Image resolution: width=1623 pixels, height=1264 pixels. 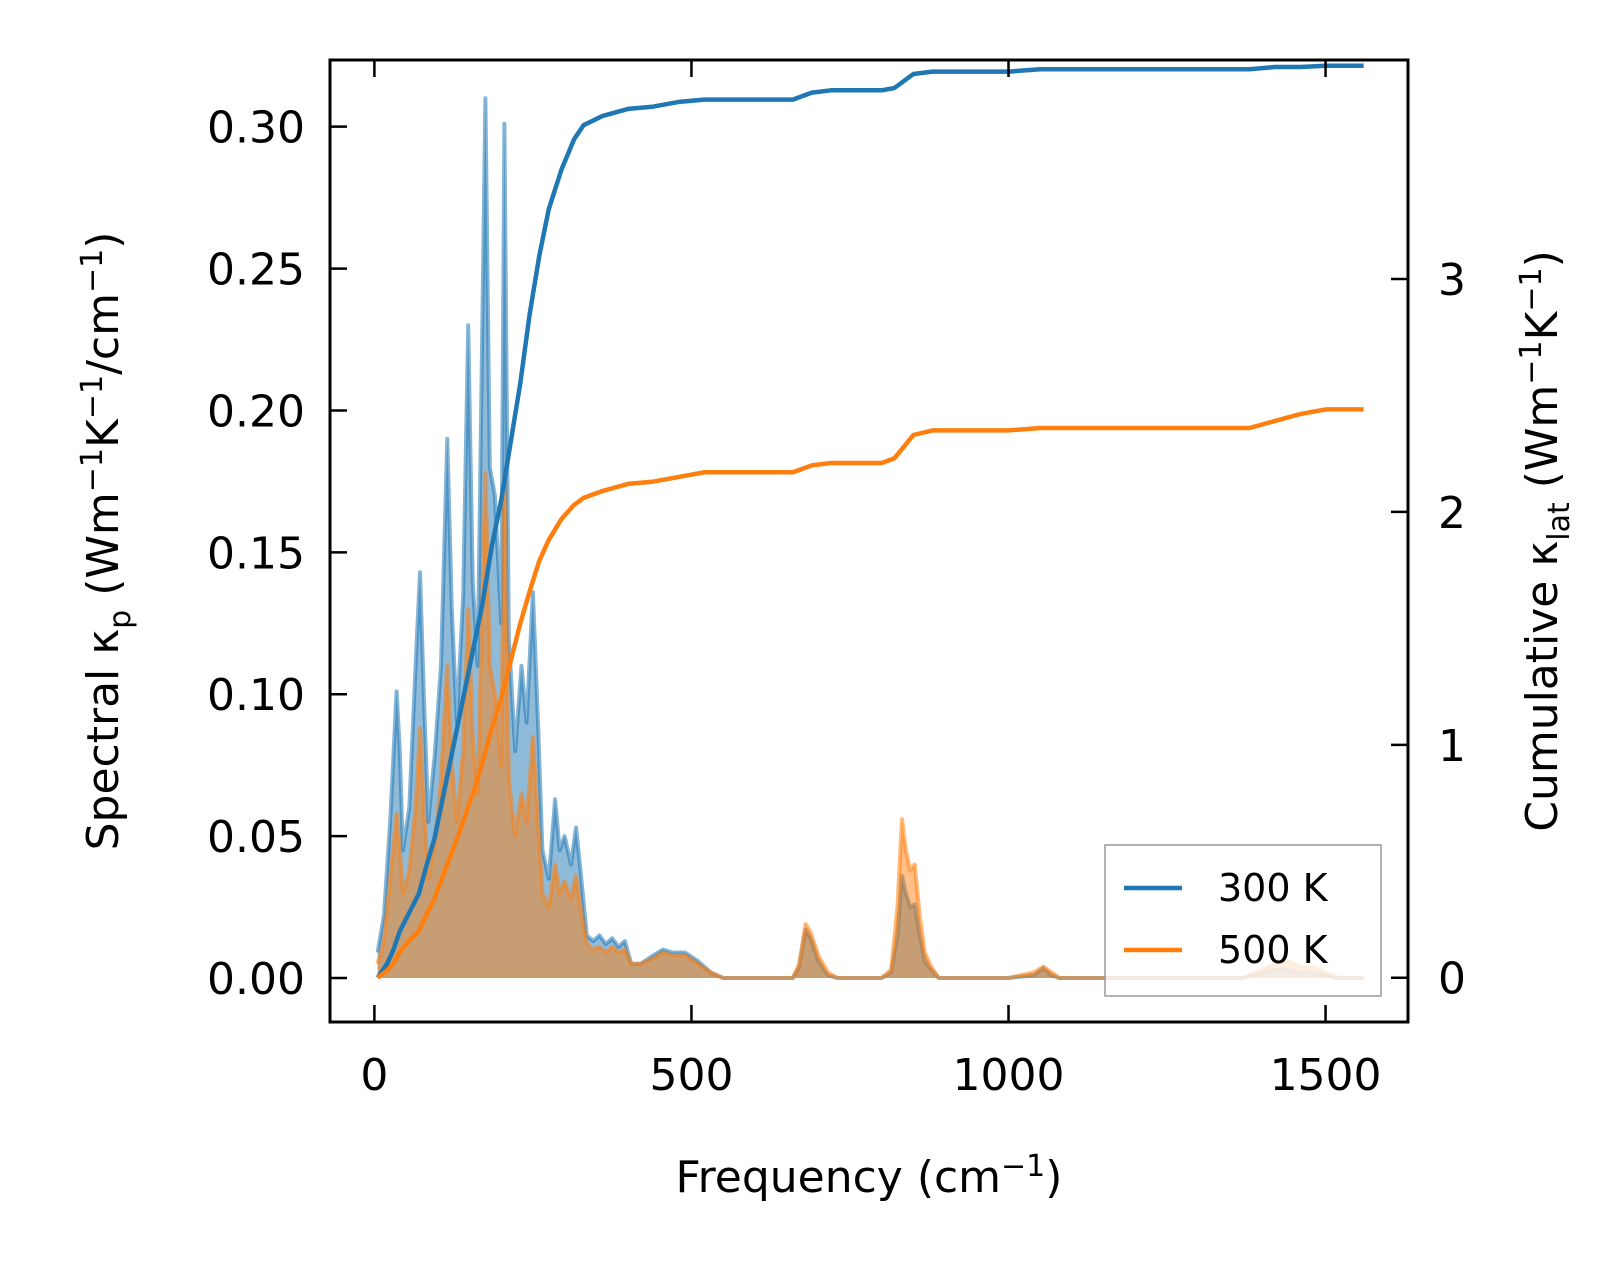 I want to click on x-tick-label: 1000, so click(x=1009, y=1075).